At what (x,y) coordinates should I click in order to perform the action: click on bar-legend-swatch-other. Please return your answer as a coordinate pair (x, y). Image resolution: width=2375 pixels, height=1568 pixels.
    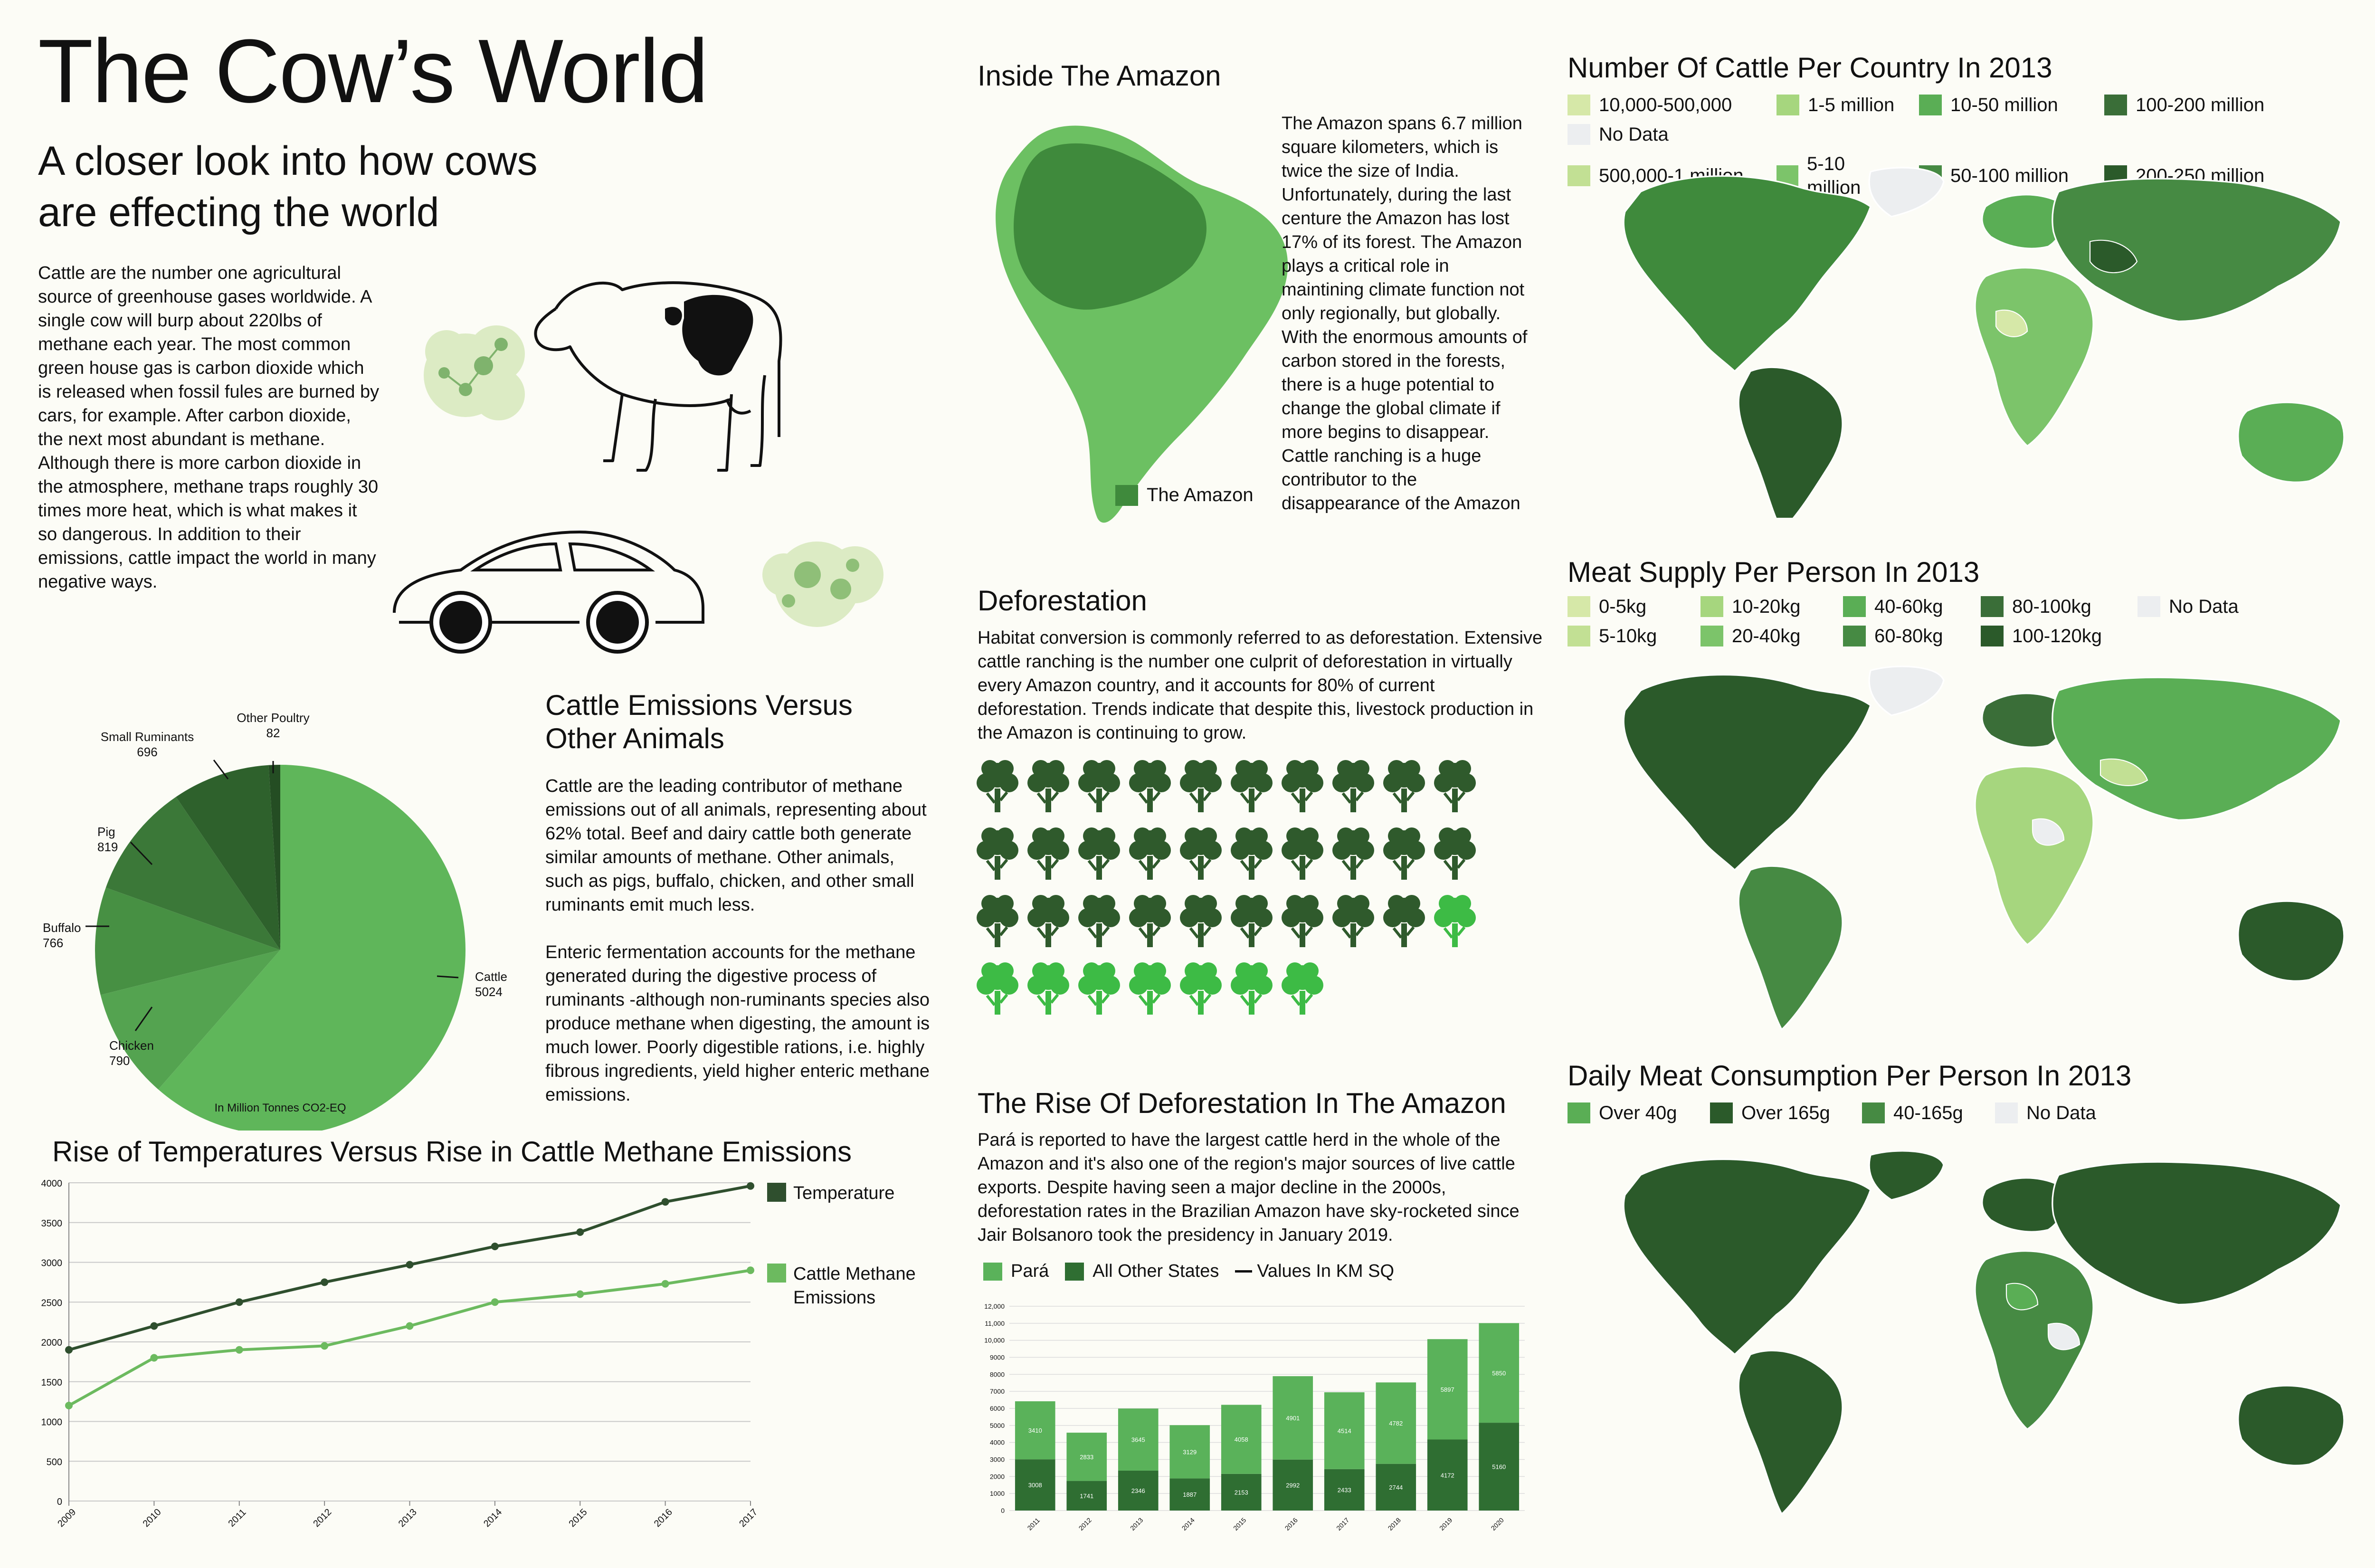
    Looking at the image, I should click on (1074, 1271).